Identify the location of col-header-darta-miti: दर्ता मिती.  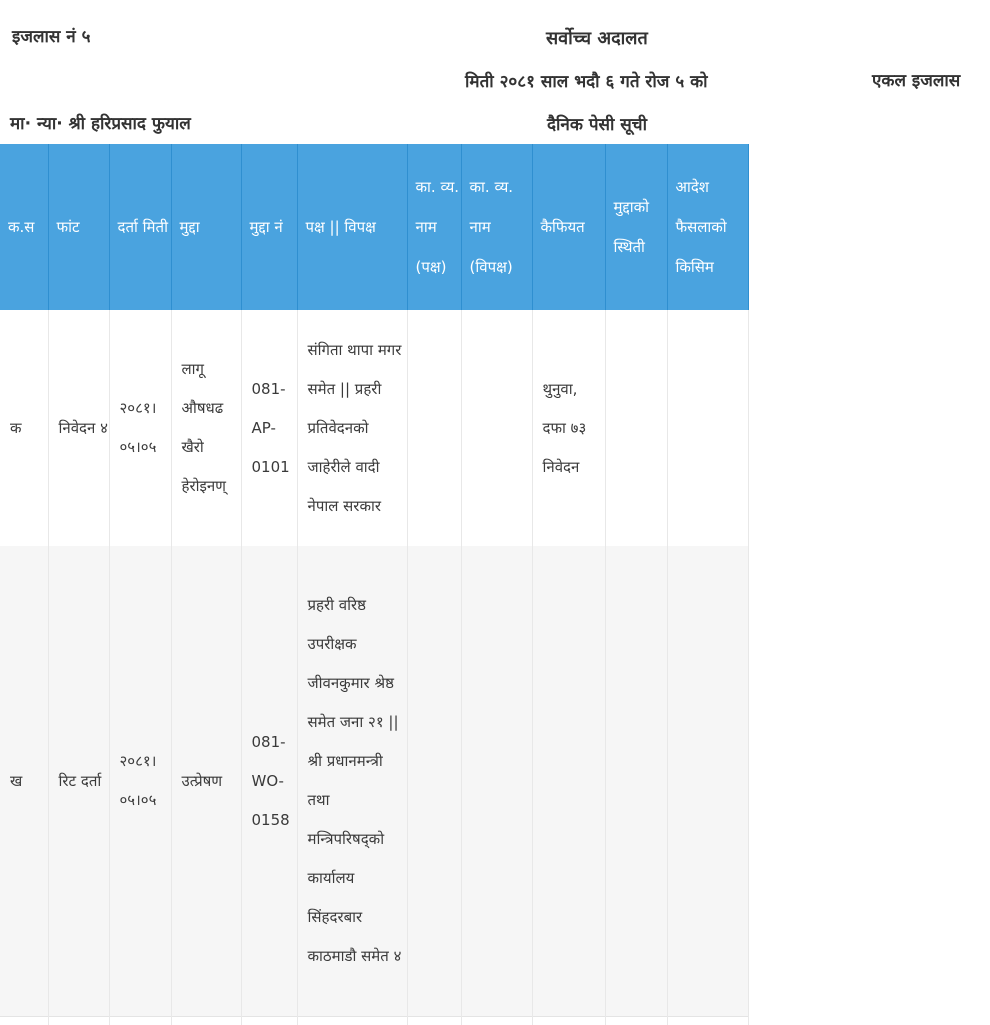
(140, 227).